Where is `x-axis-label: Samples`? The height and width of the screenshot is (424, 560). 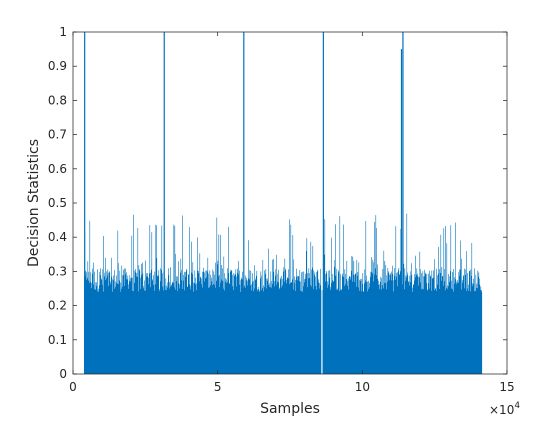 x-axis-label: Samples is located at coordinates (290, 409).